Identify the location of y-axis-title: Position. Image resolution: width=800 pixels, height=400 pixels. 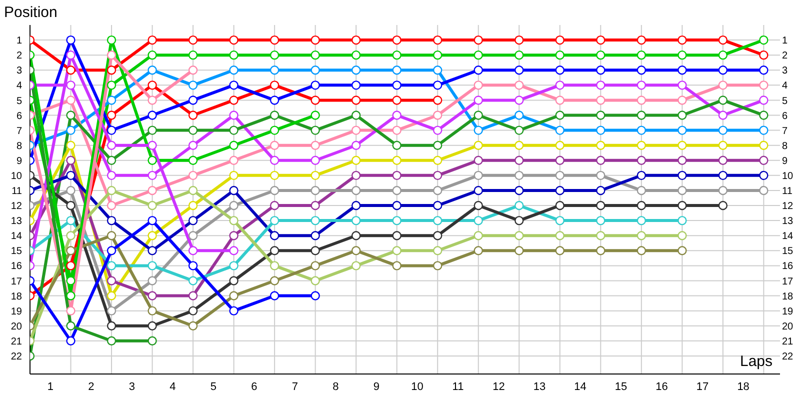
(31, 12).